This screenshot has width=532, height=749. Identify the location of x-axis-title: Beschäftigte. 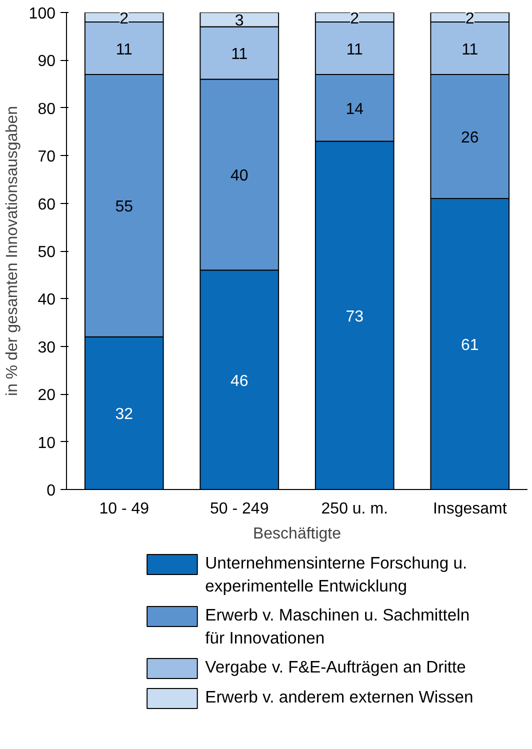
(297, 534).